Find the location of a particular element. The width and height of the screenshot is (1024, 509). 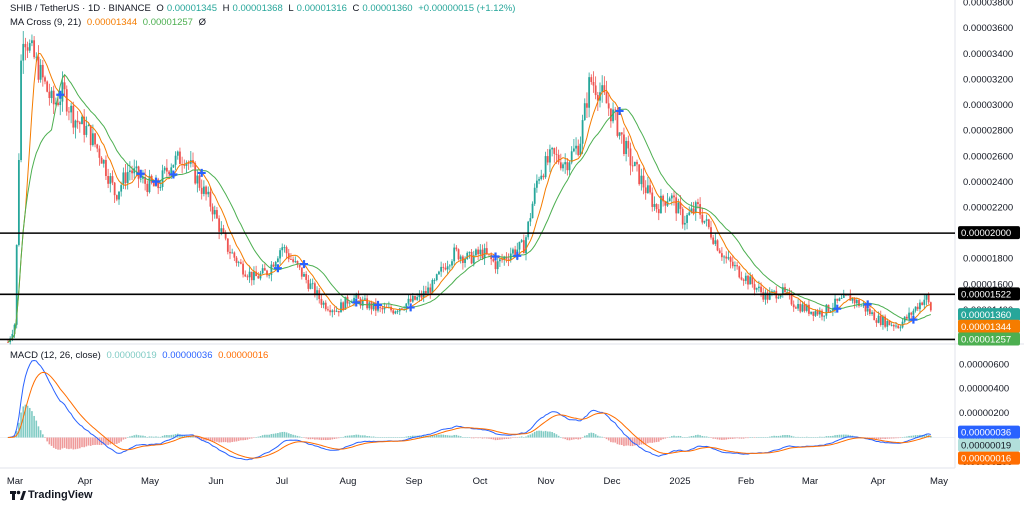

ma-legend: MA Cross (9, 21) 0.00001344 0.00001257 Ø is located at coordinates (109, 22).